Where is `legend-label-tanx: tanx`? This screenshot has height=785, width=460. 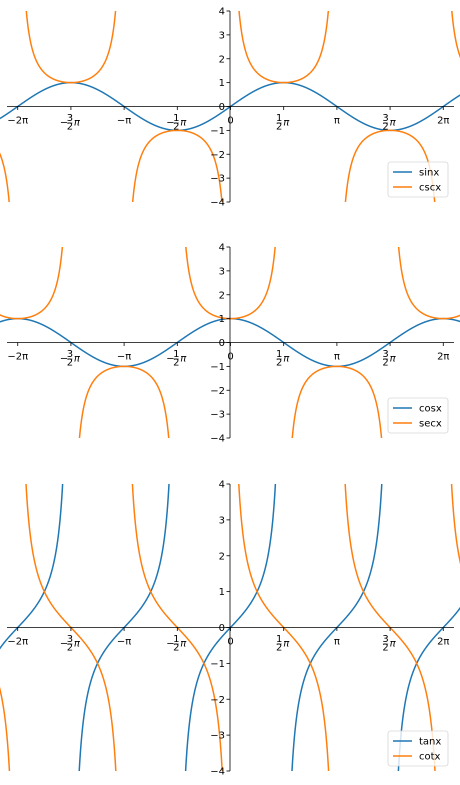
legend-label-tanx: tanx is located at coordinates (430, 742).